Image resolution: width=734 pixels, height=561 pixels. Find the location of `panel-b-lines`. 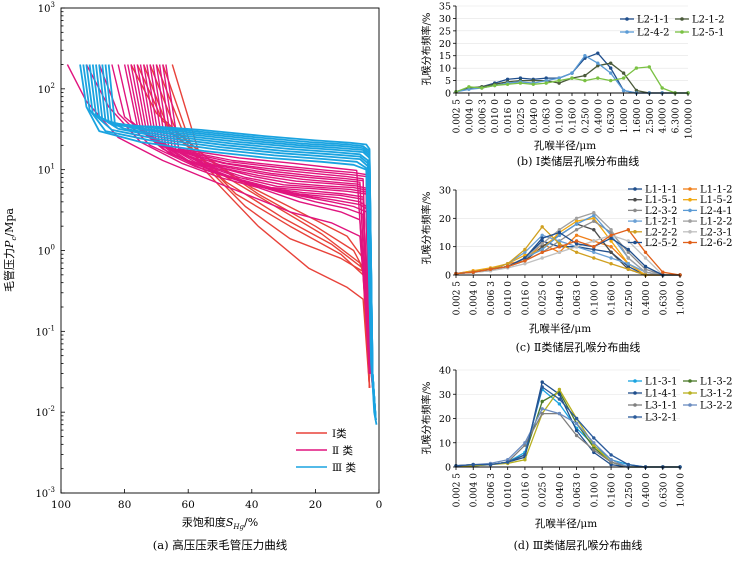

panel-b-lines is located at coordinates (572, 73).